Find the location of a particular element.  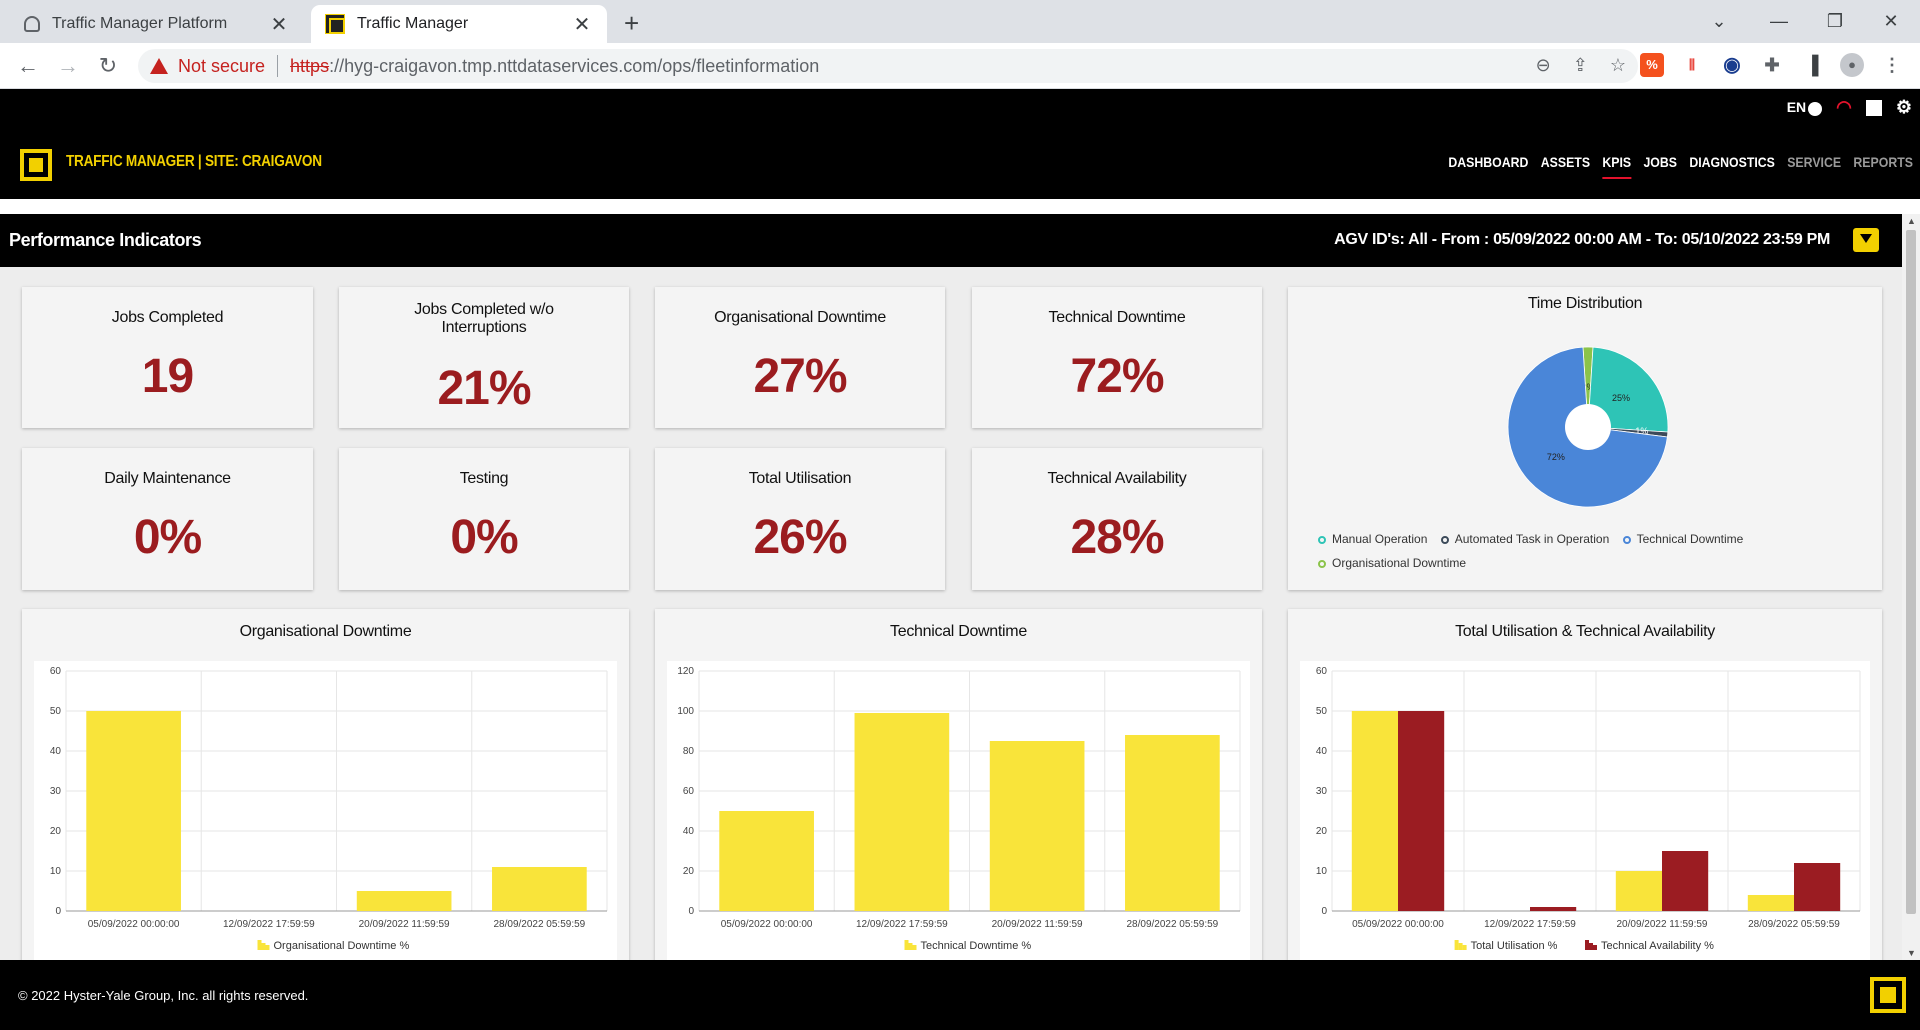

extension-icon-circle: ◉ is located at coordinates (1732, 65).